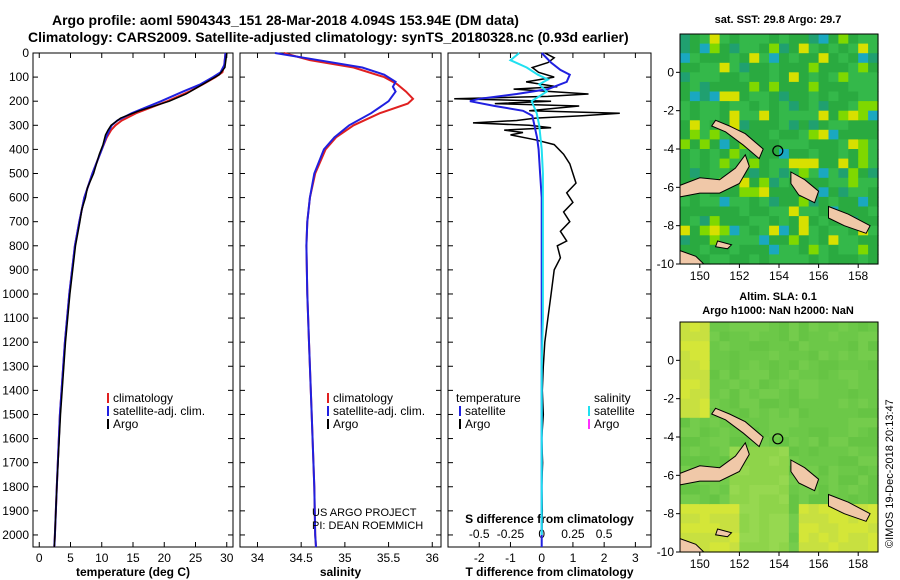  Describe the element at coordinates (737, 139) in the screenshot. I see `land-new-ireland` at that location.